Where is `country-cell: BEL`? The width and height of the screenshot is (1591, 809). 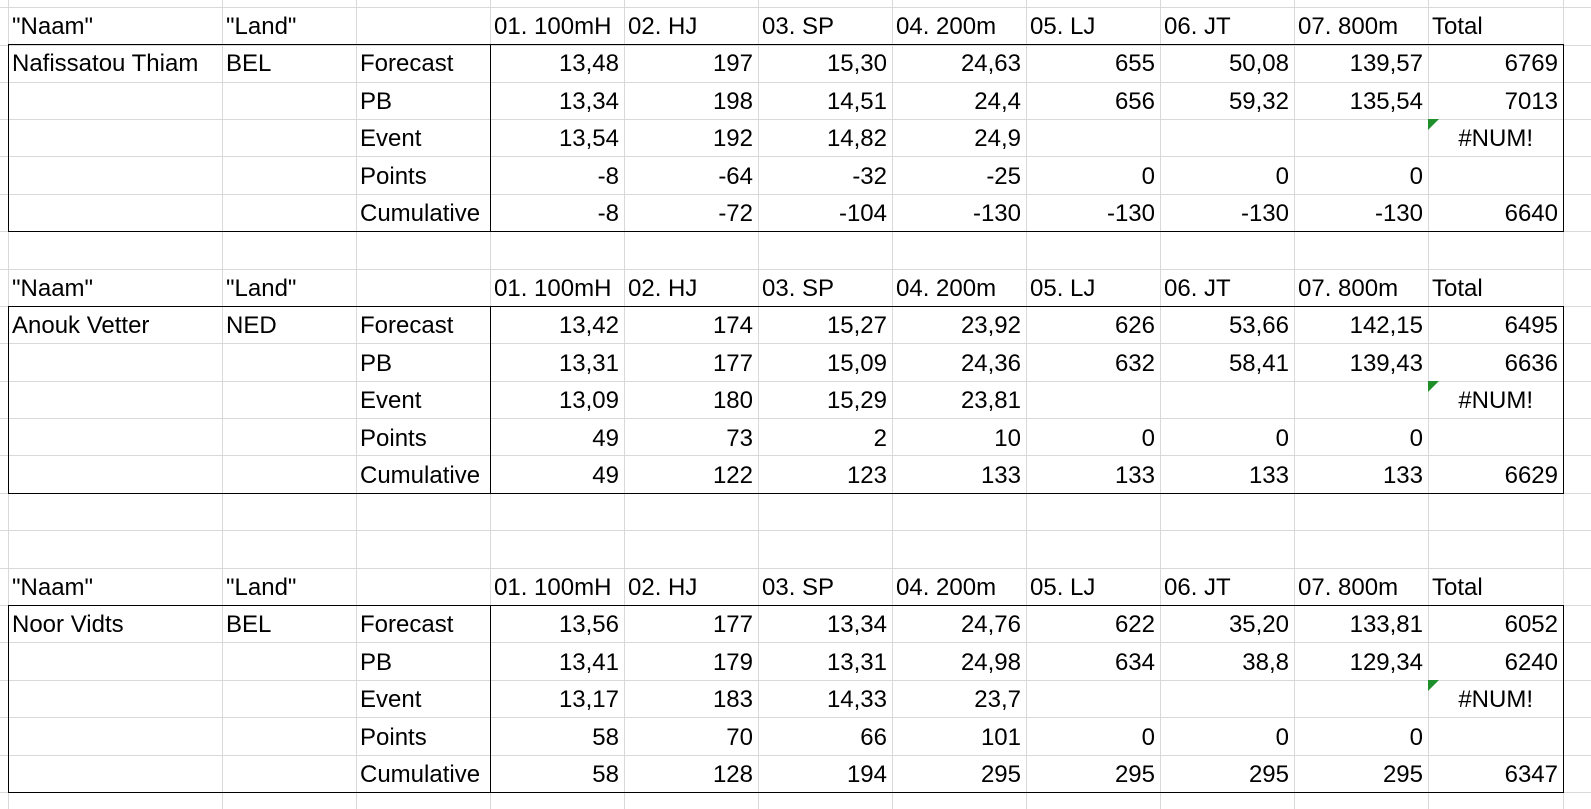
country-cell: BEL is located at coordinates (249, 625).